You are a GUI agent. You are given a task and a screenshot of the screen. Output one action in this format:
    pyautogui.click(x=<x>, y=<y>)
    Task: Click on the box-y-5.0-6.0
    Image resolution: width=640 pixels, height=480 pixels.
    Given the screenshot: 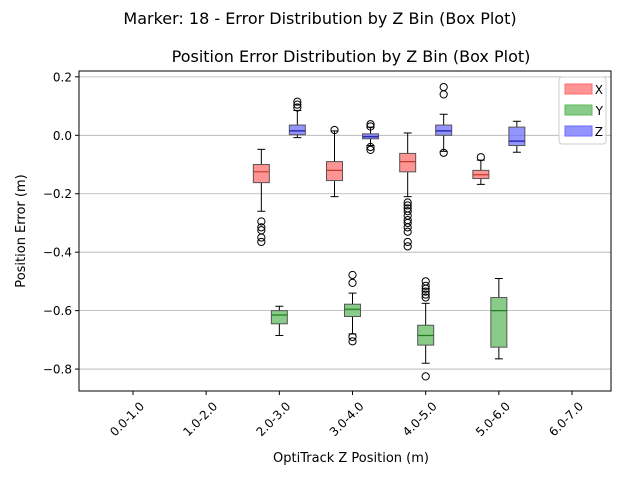 What is the action you would take?
    pyautogui.click(x=499, y=318)
    